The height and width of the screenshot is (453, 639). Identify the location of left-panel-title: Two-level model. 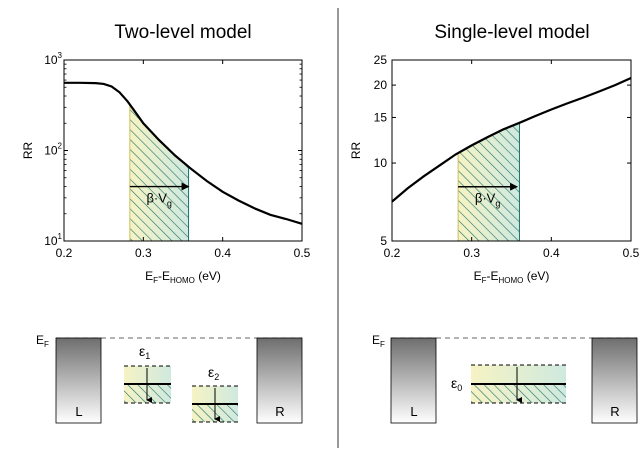
(182, 32).